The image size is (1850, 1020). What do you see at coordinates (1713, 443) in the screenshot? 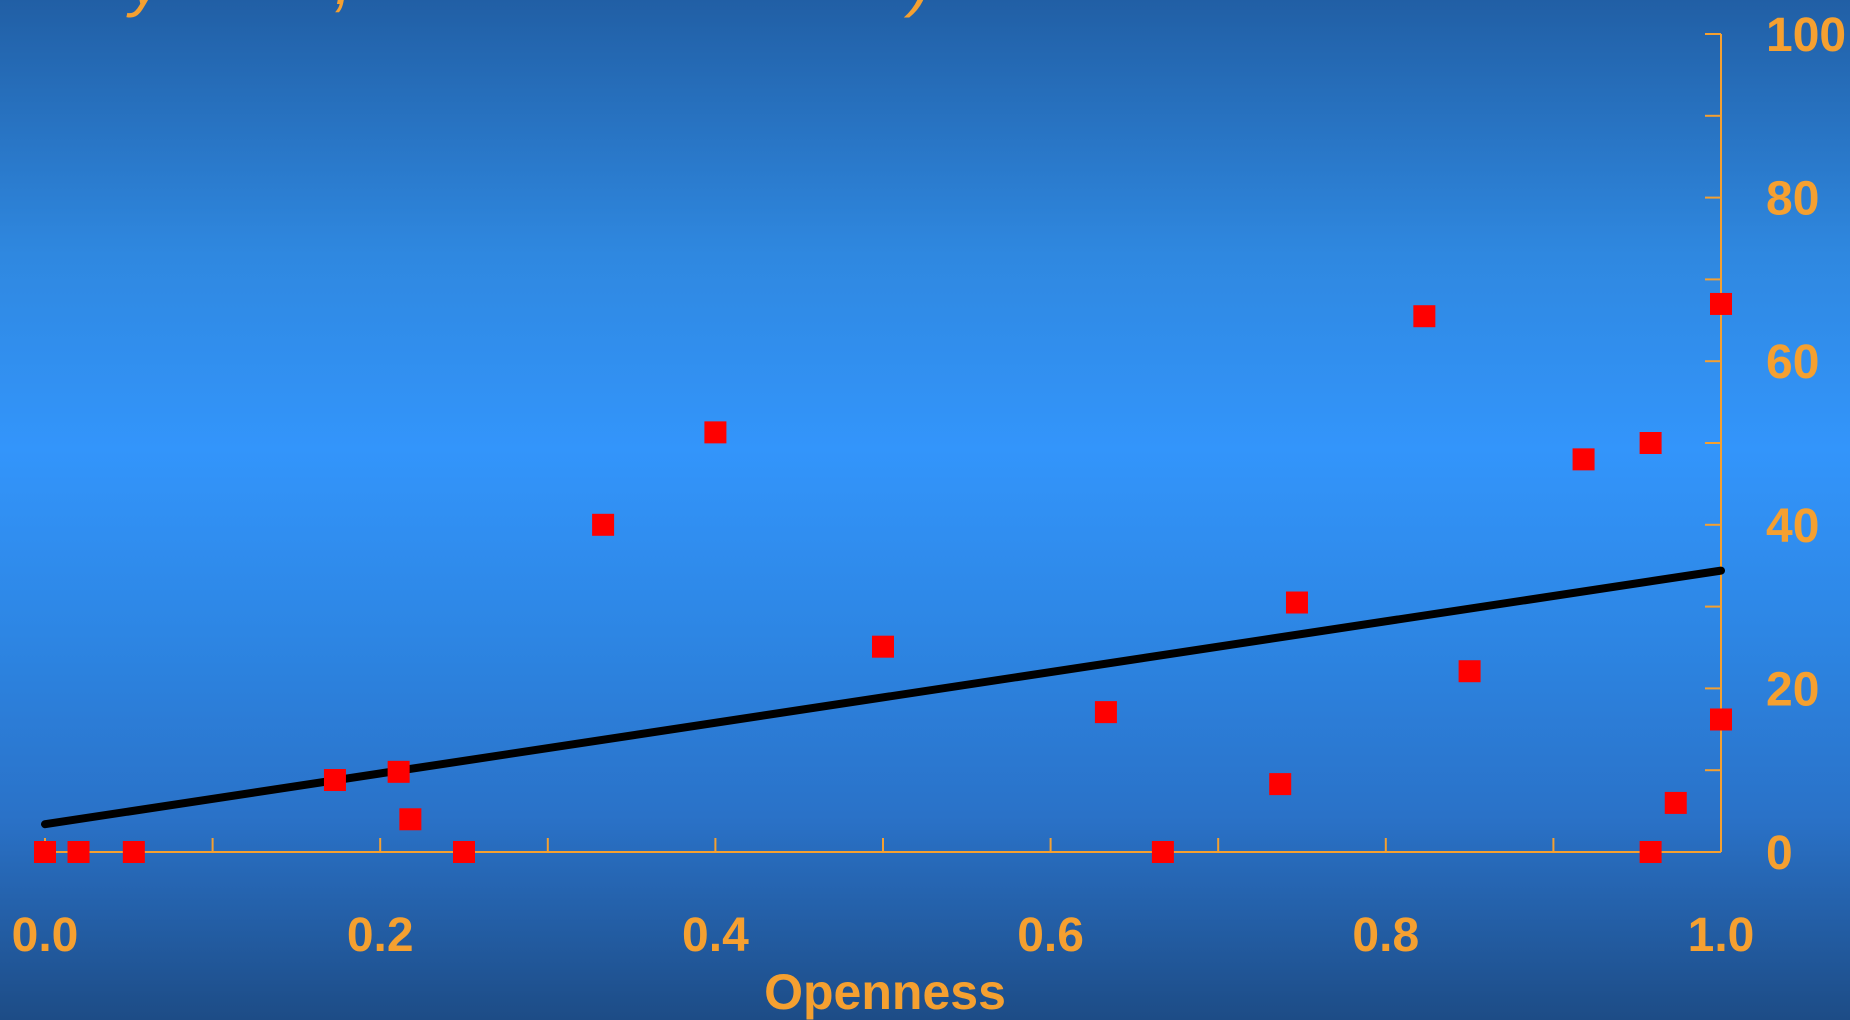
I see `y-ticks` at bounding box center [1713, 443].